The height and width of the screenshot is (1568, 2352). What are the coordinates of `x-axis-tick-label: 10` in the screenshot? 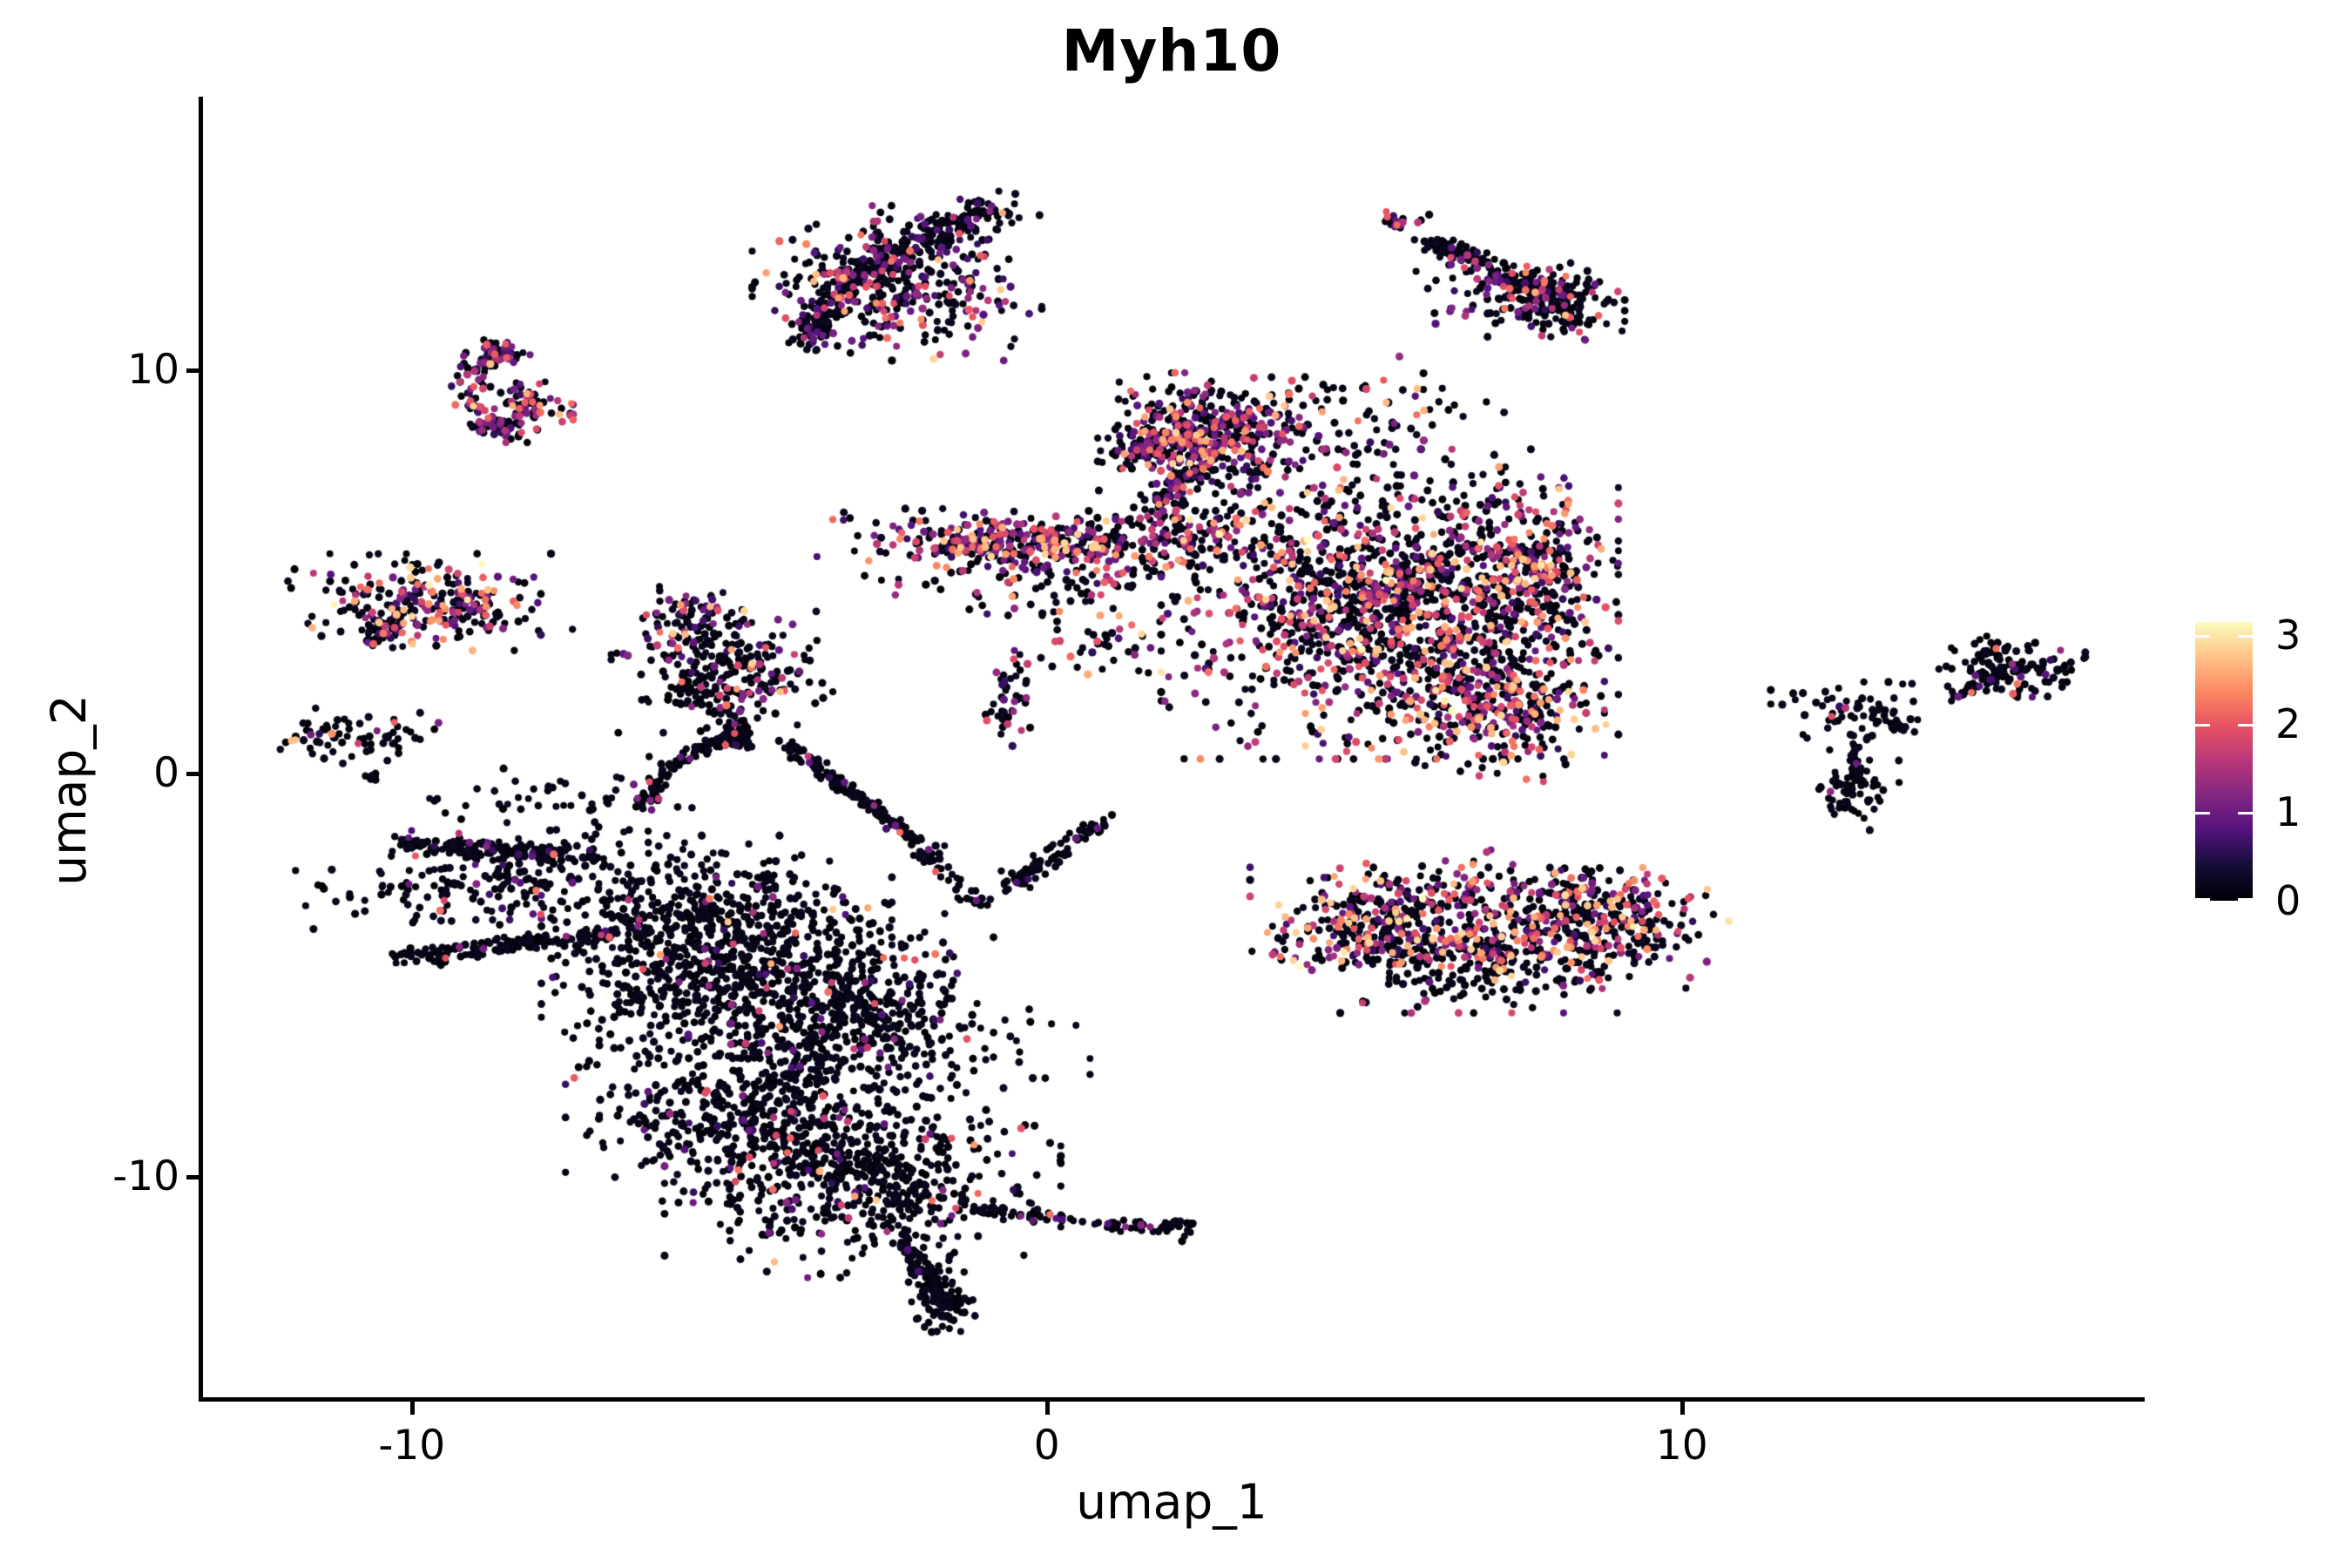 It's located at (1681, 1446).